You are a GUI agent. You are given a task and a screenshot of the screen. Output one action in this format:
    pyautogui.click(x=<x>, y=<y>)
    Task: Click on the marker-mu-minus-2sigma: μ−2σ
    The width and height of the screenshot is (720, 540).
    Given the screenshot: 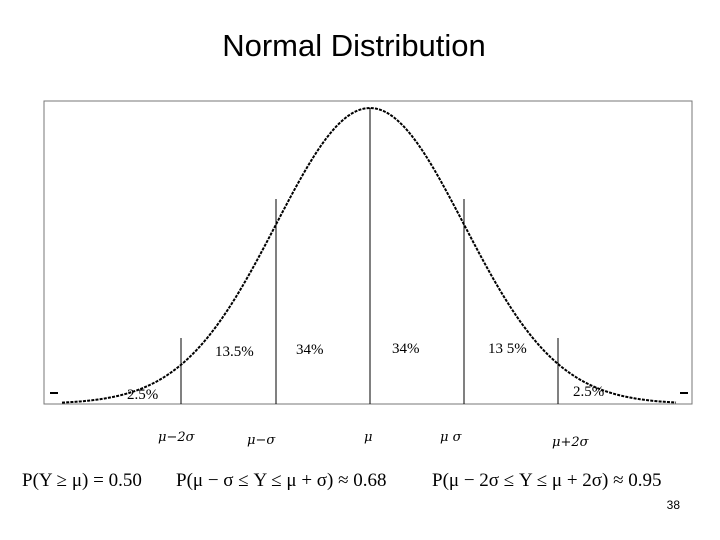 What is the action you would take?
    pyautogui.click(x=177, y=437)
    